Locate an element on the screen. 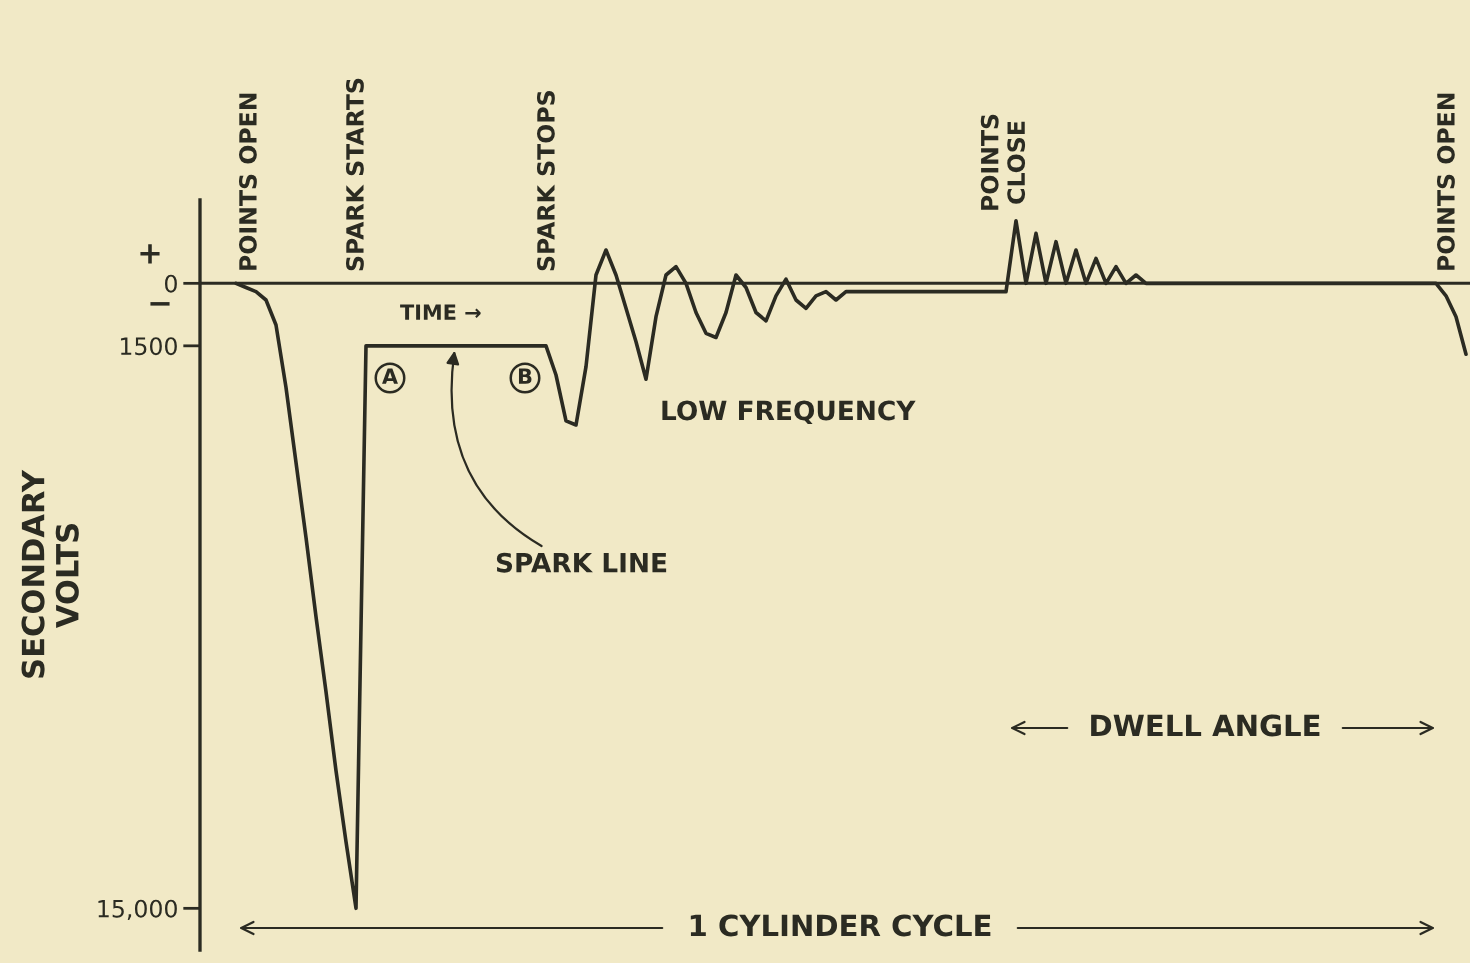 The width and height of the screenshot is (1470, 963). annotation: LOW FREQUENCY is located at coordinates (789, 412).